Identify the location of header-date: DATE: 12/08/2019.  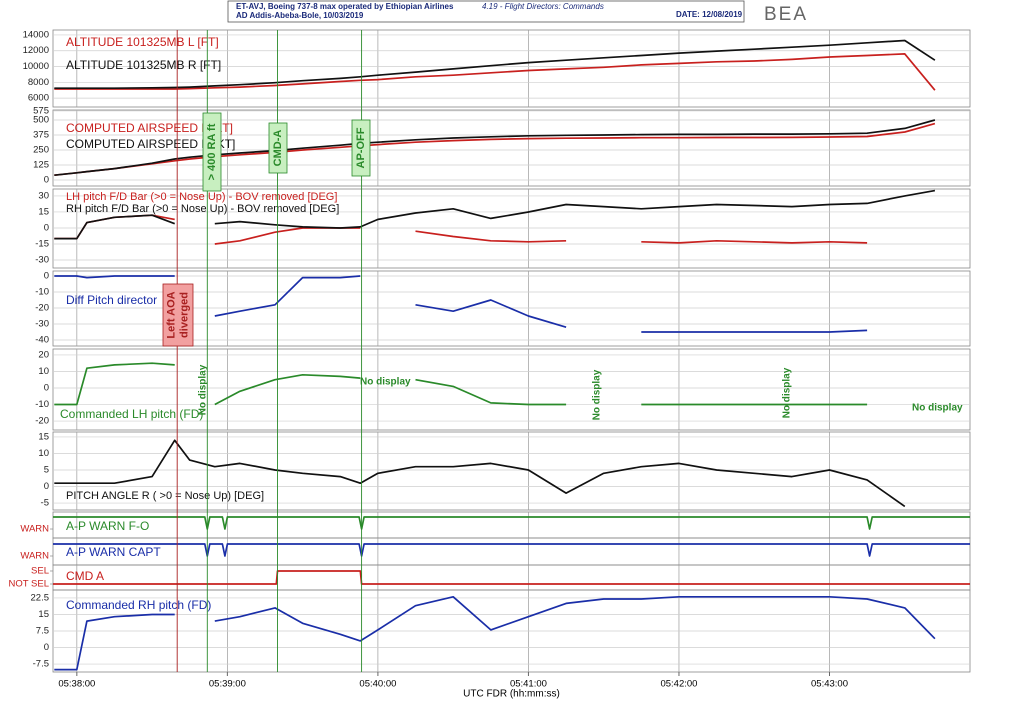
(709, 14).